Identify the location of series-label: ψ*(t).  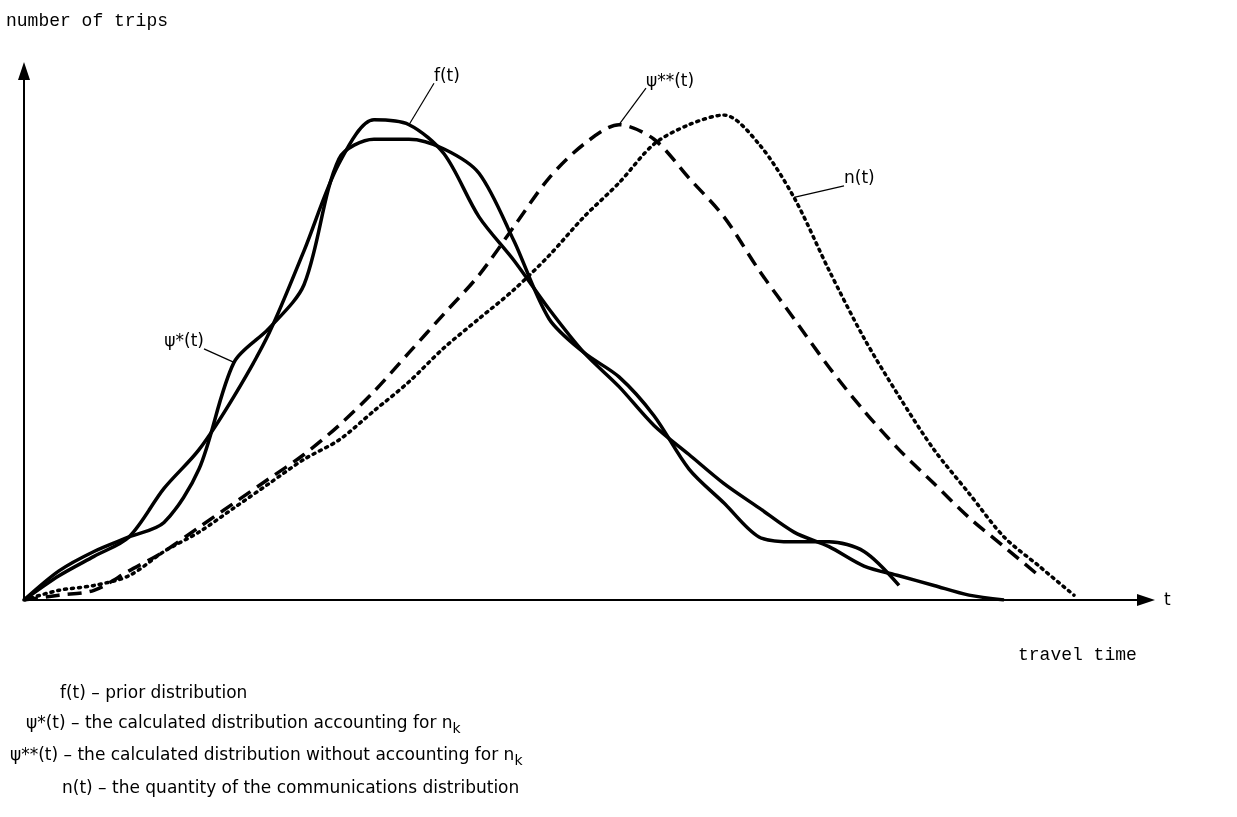
(184, 340).